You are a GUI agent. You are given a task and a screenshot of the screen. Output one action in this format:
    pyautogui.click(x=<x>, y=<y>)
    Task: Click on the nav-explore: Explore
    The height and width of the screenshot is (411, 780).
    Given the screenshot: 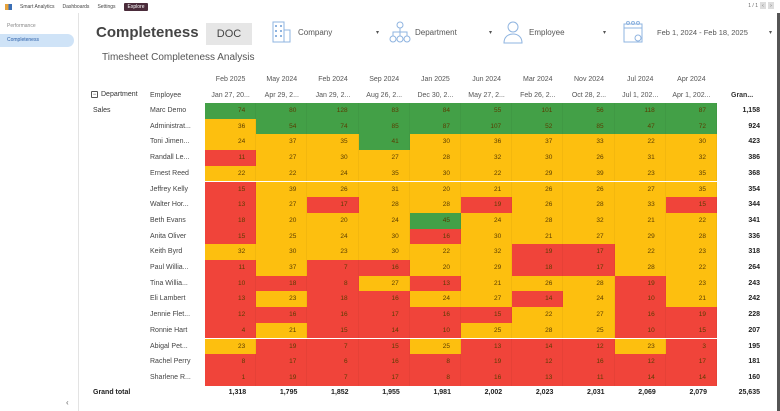 What is the action you would take?
    pyautogui.click(x=136, y=6)
    